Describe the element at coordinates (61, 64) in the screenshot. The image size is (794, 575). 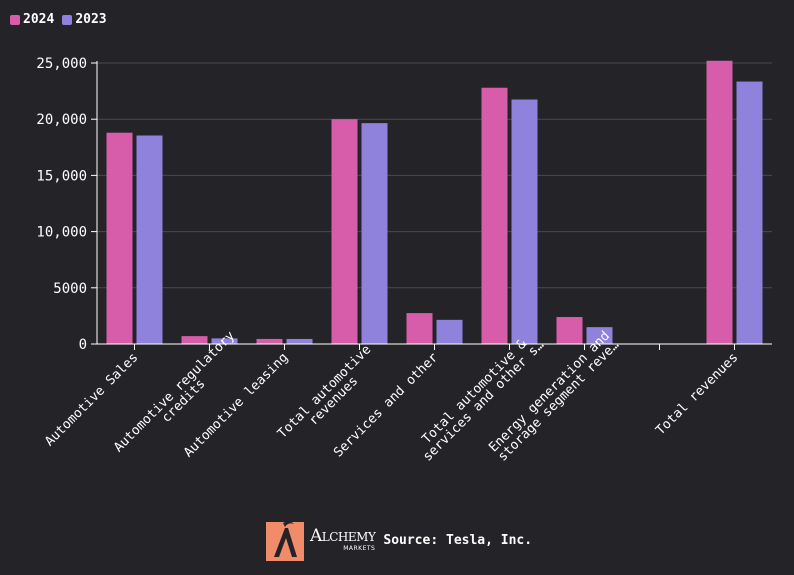
I see `y-tick-label: 25,000` at that location.